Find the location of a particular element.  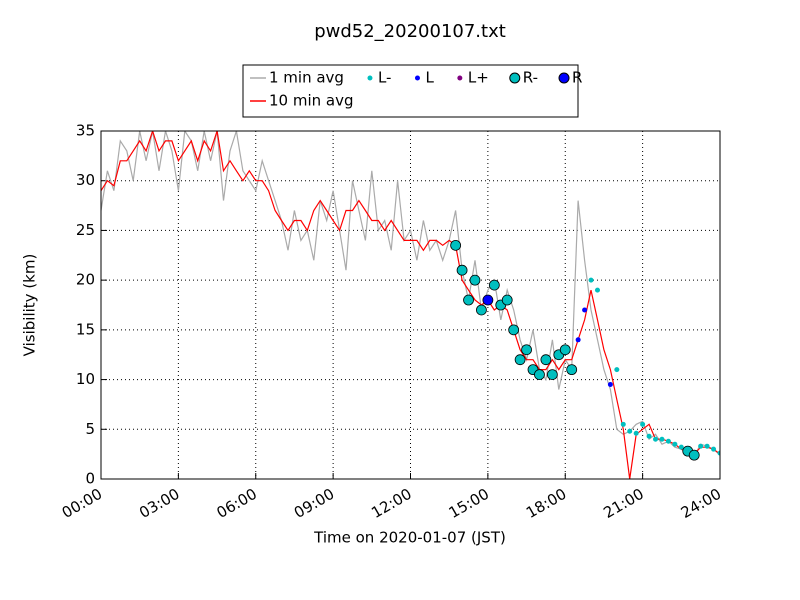

x-tick-label: 24:00 is located at coordinates (701, 503).